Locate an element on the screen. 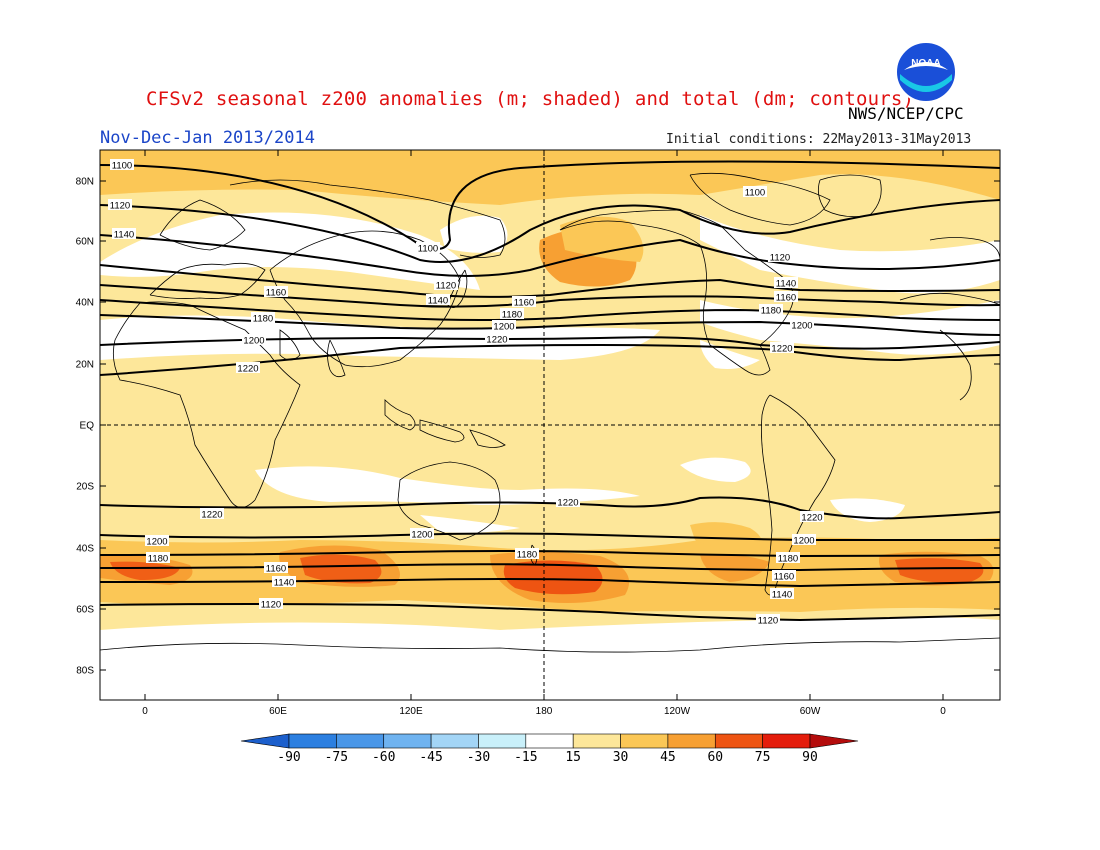 The height and width of the screenshot is (850, 1100). lon-label: 0 is located at coordinates (943, 711).